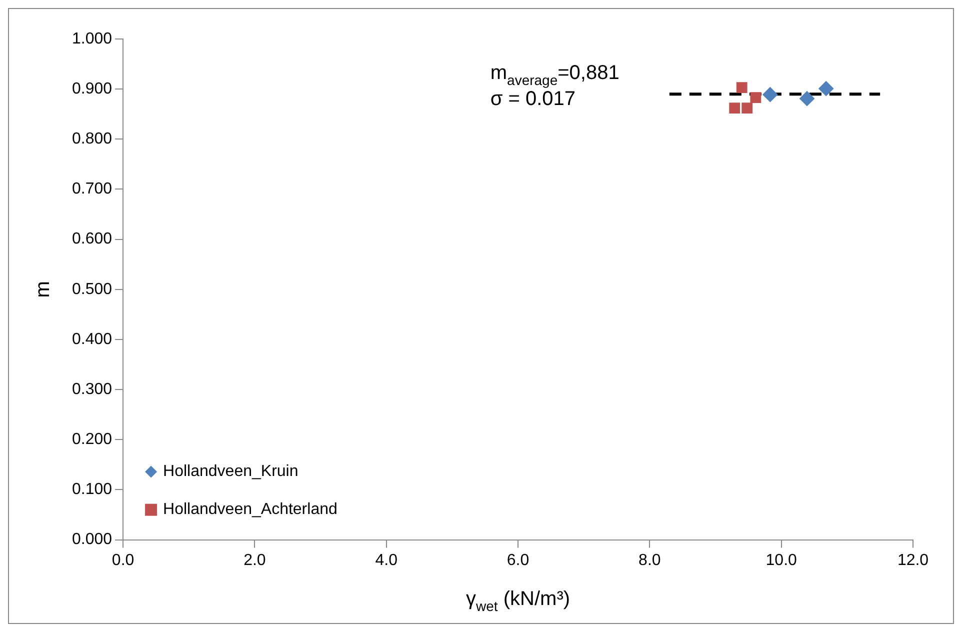 The width and height of the screenshot is (962, 632). What do you see at coordinates (255, 560) in the screenshot?
I see `x-tick-label: 2.0` at bounding box center [255, 560].